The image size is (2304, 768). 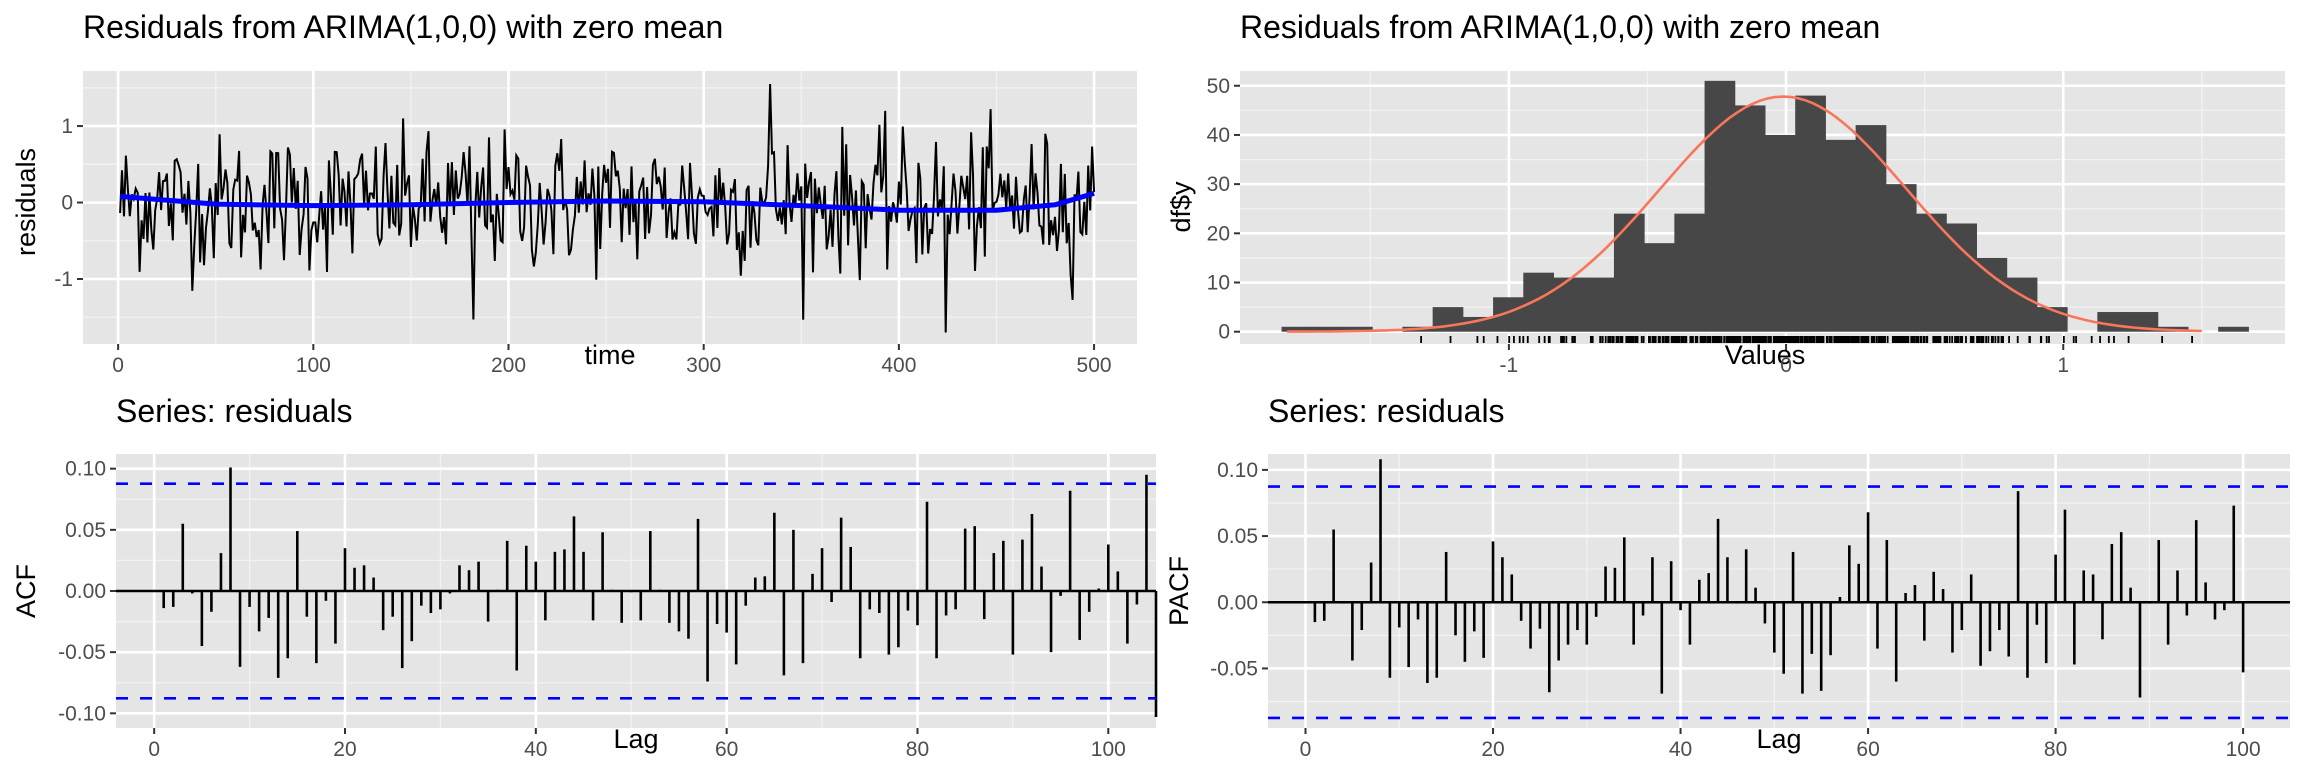 What do you see at coordinates (85, 591) in the screenshot?
I see `acf-y-tick-label: 0.00` at bounding box center [85, 591].